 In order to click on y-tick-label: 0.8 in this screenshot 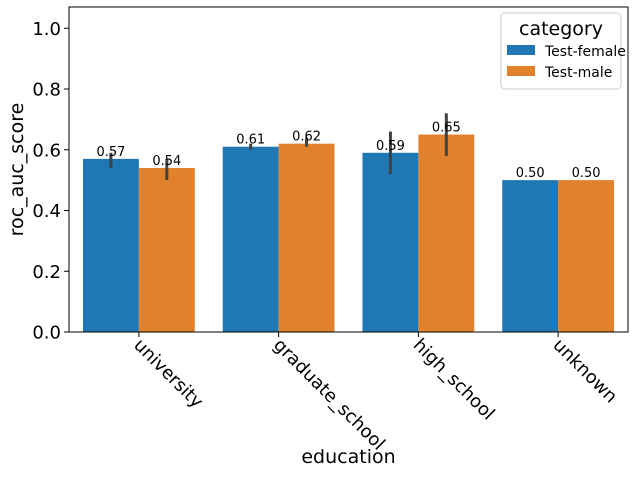, I will do `click(46, 90)`.